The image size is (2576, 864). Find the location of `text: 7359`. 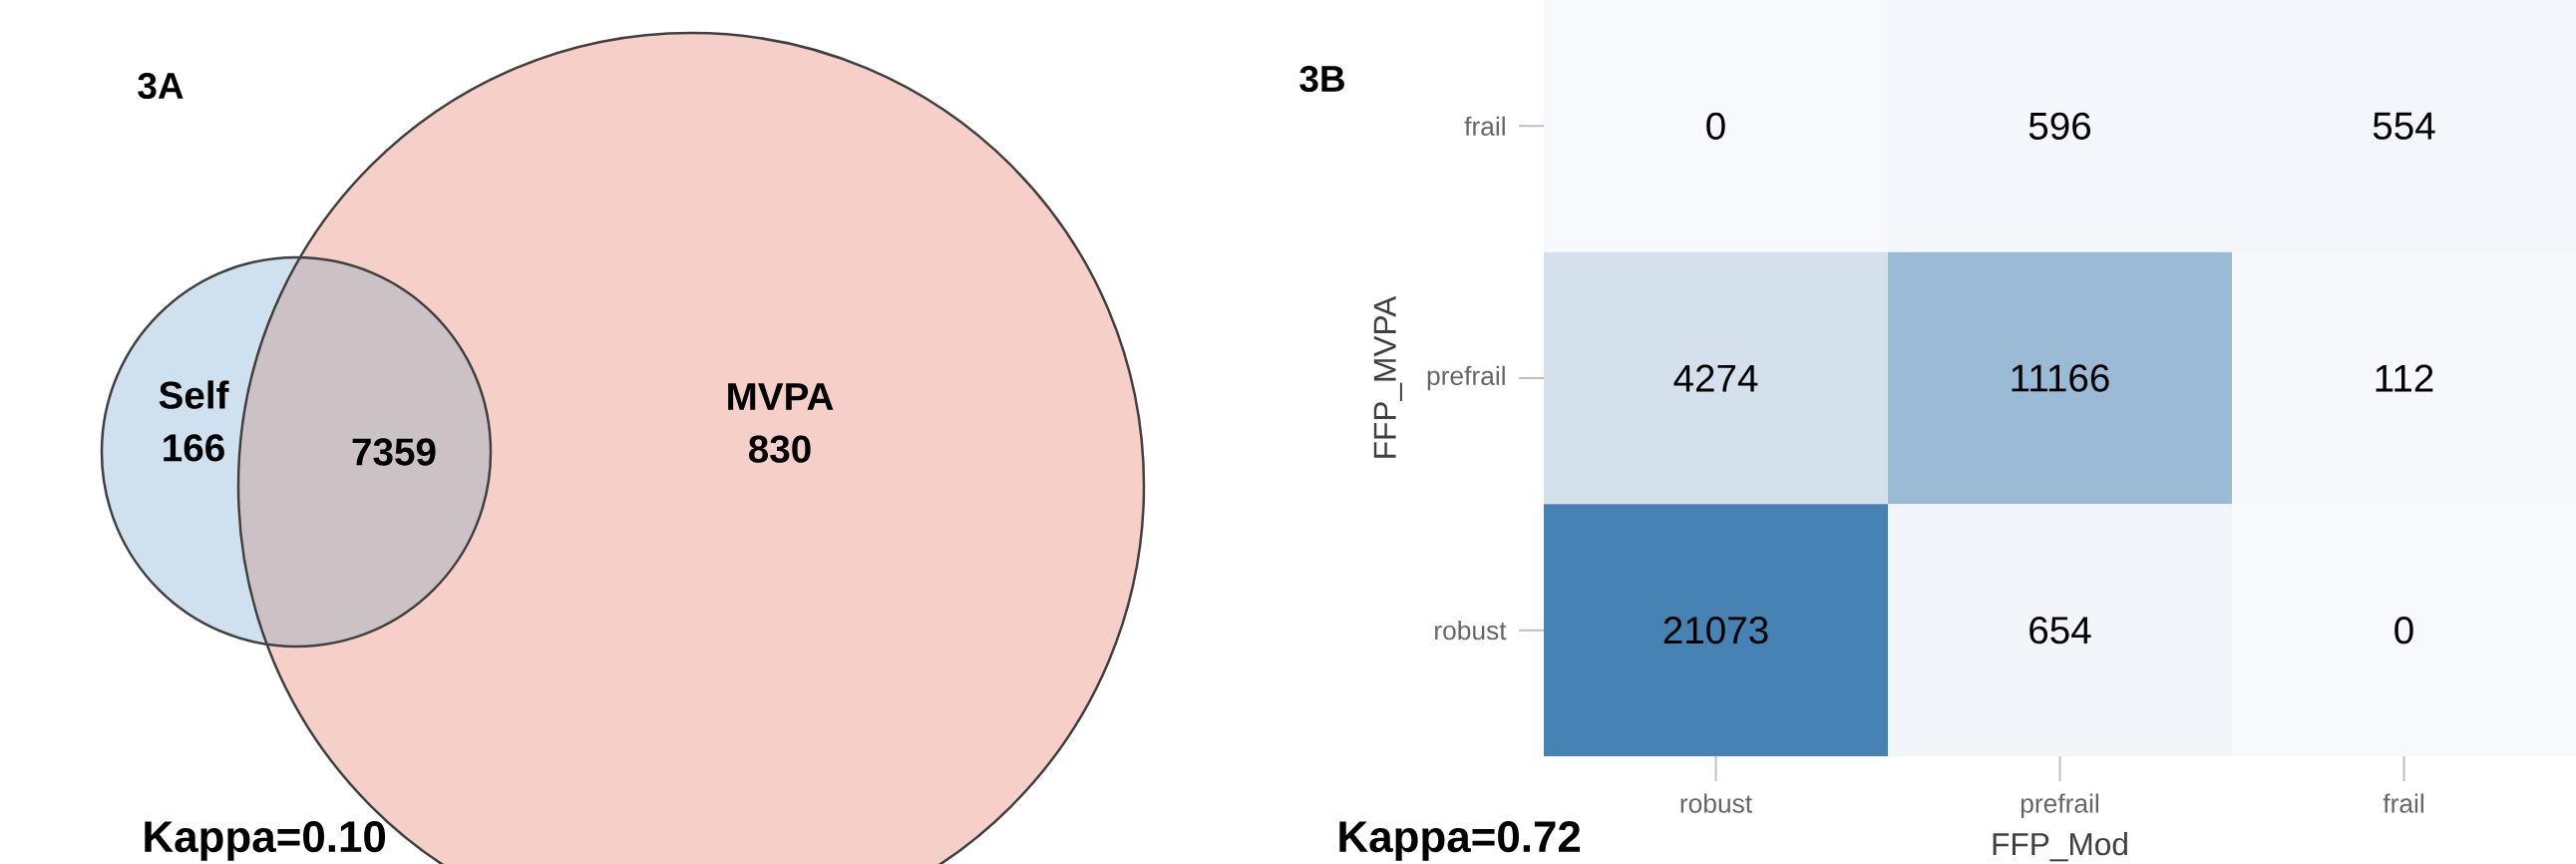

text: 7359 is located at coordinates (394, 452).